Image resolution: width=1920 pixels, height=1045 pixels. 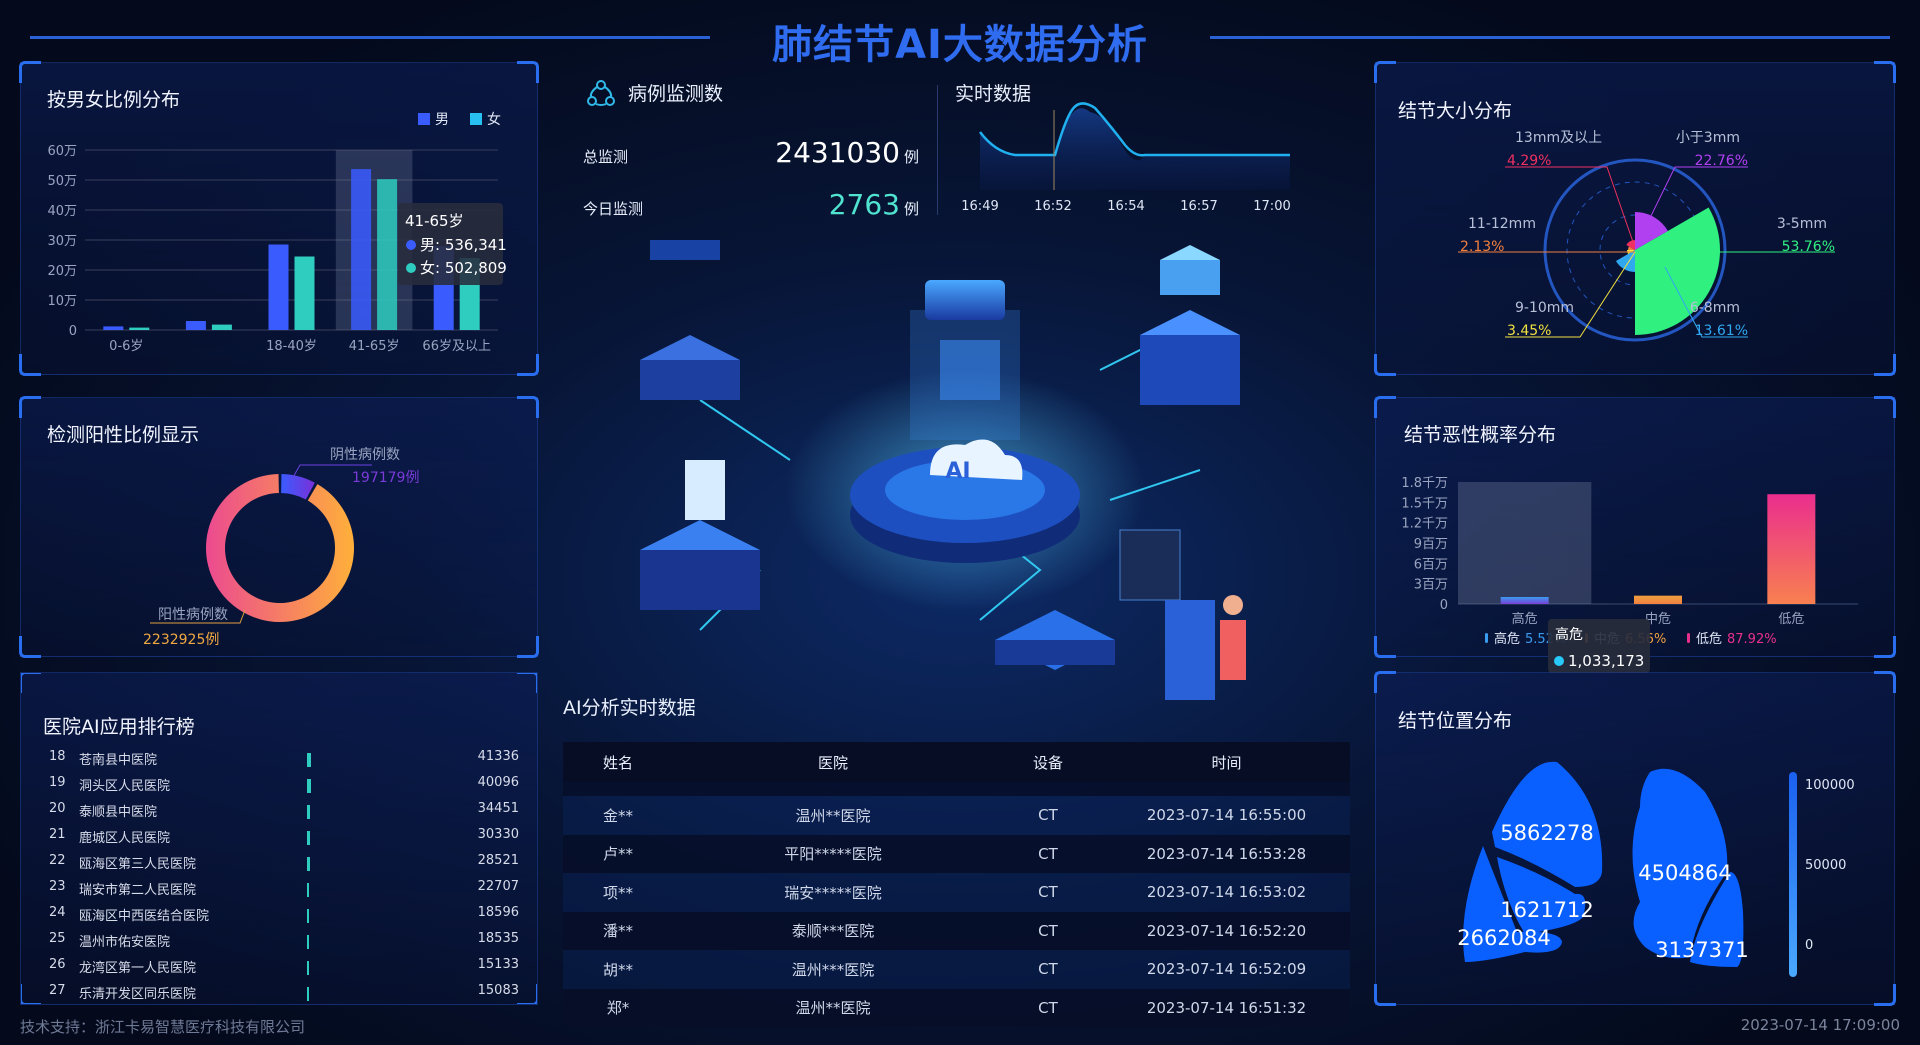 I want to click on rank-value: 34451, so click(x=498, y=808).